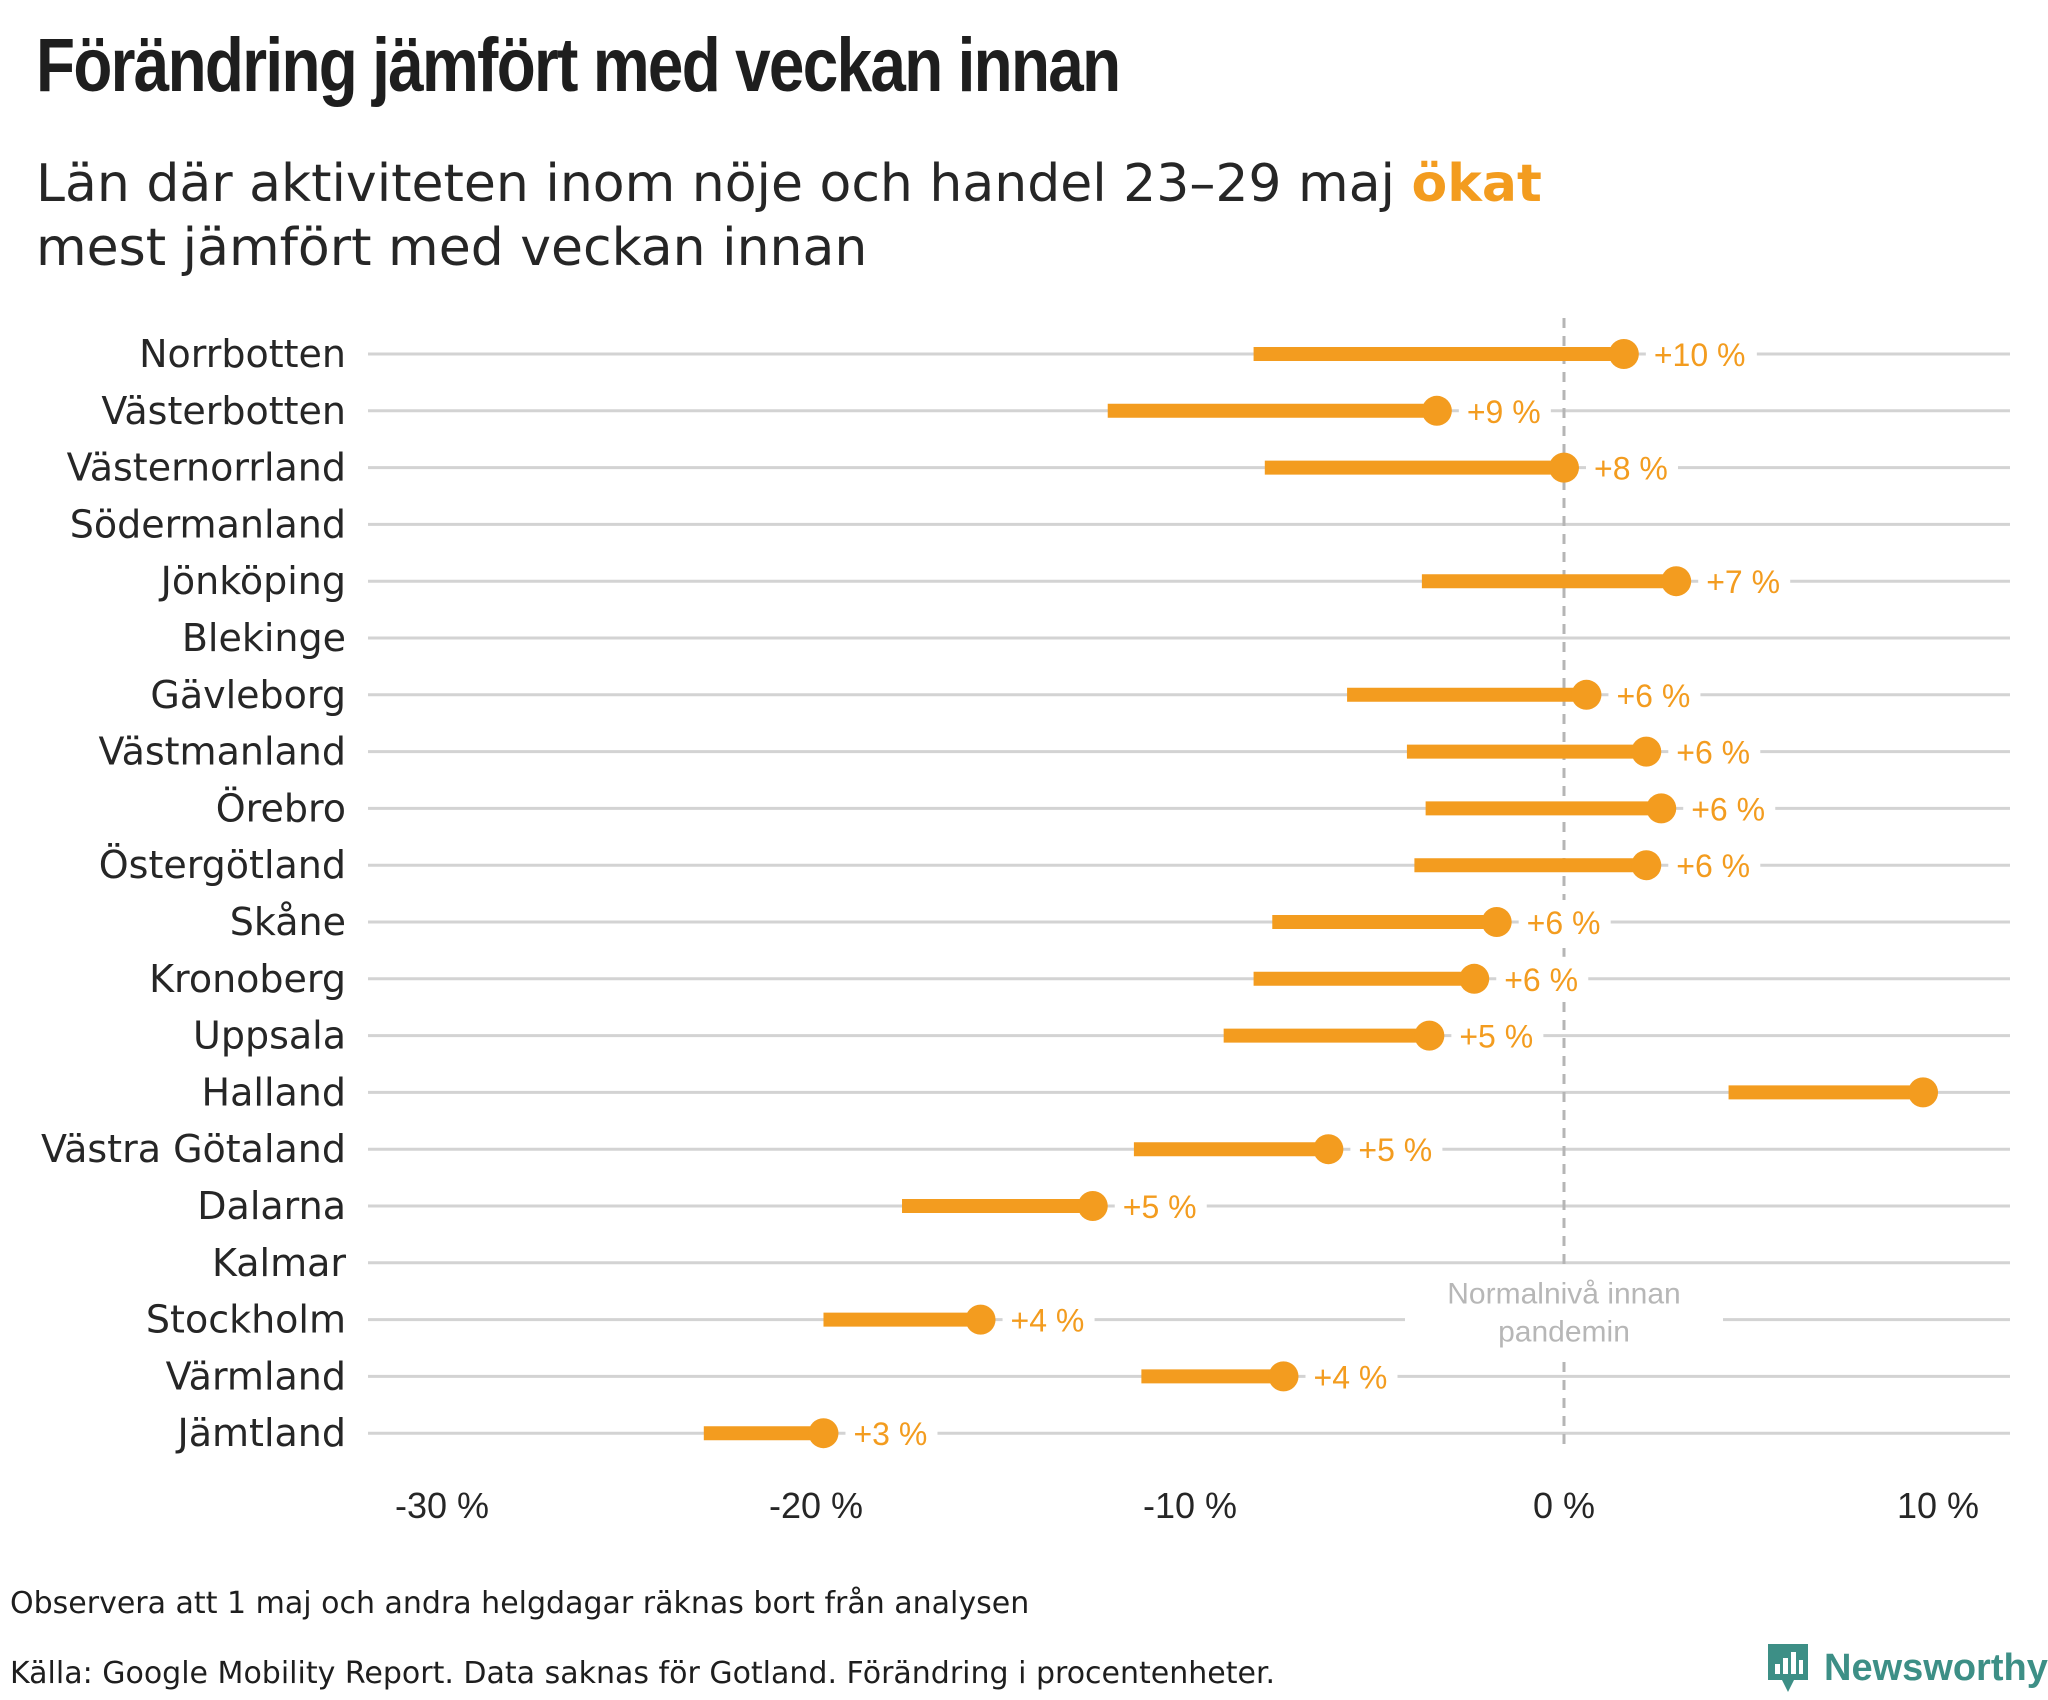 The image size is (2048, 1700). What do you see at coordinates (264, 638) in the screenshot?
I see `region-label: Blekinge` at bounding box center [264, 638].